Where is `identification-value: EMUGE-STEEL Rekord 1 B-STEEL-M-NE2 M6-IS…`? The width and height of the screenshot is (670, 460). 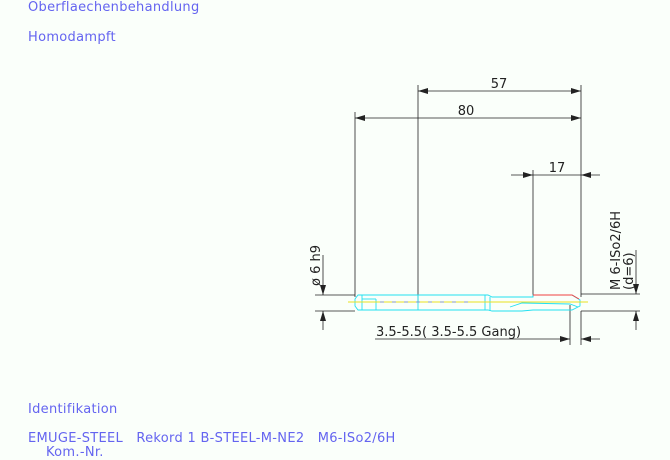
identification-value: EMUGE-STEEL Rekord 1 B-STEEL-M-NE2 M6-IS… is located at coordinates (212, 438).